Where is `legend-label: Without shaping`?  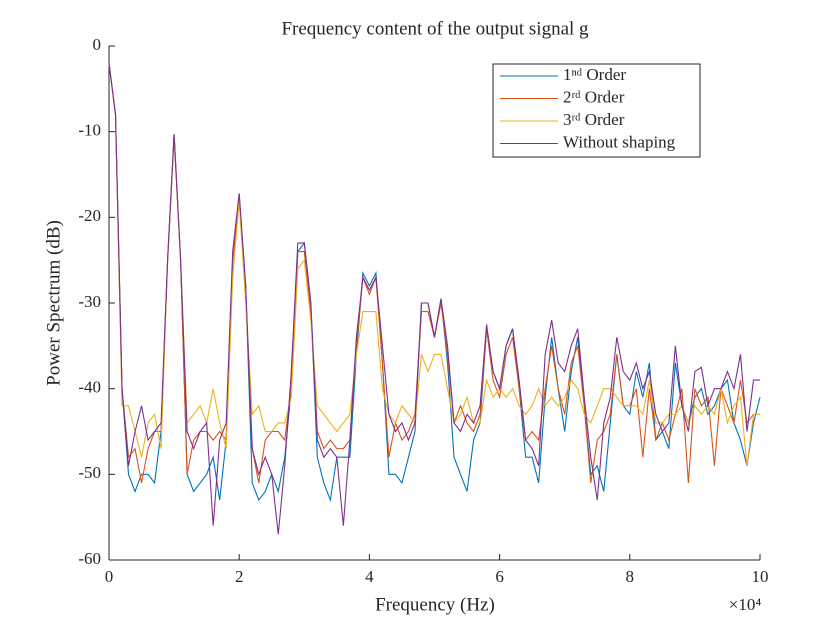
legend-label: Without shaping is located at coordinates (619, 141).